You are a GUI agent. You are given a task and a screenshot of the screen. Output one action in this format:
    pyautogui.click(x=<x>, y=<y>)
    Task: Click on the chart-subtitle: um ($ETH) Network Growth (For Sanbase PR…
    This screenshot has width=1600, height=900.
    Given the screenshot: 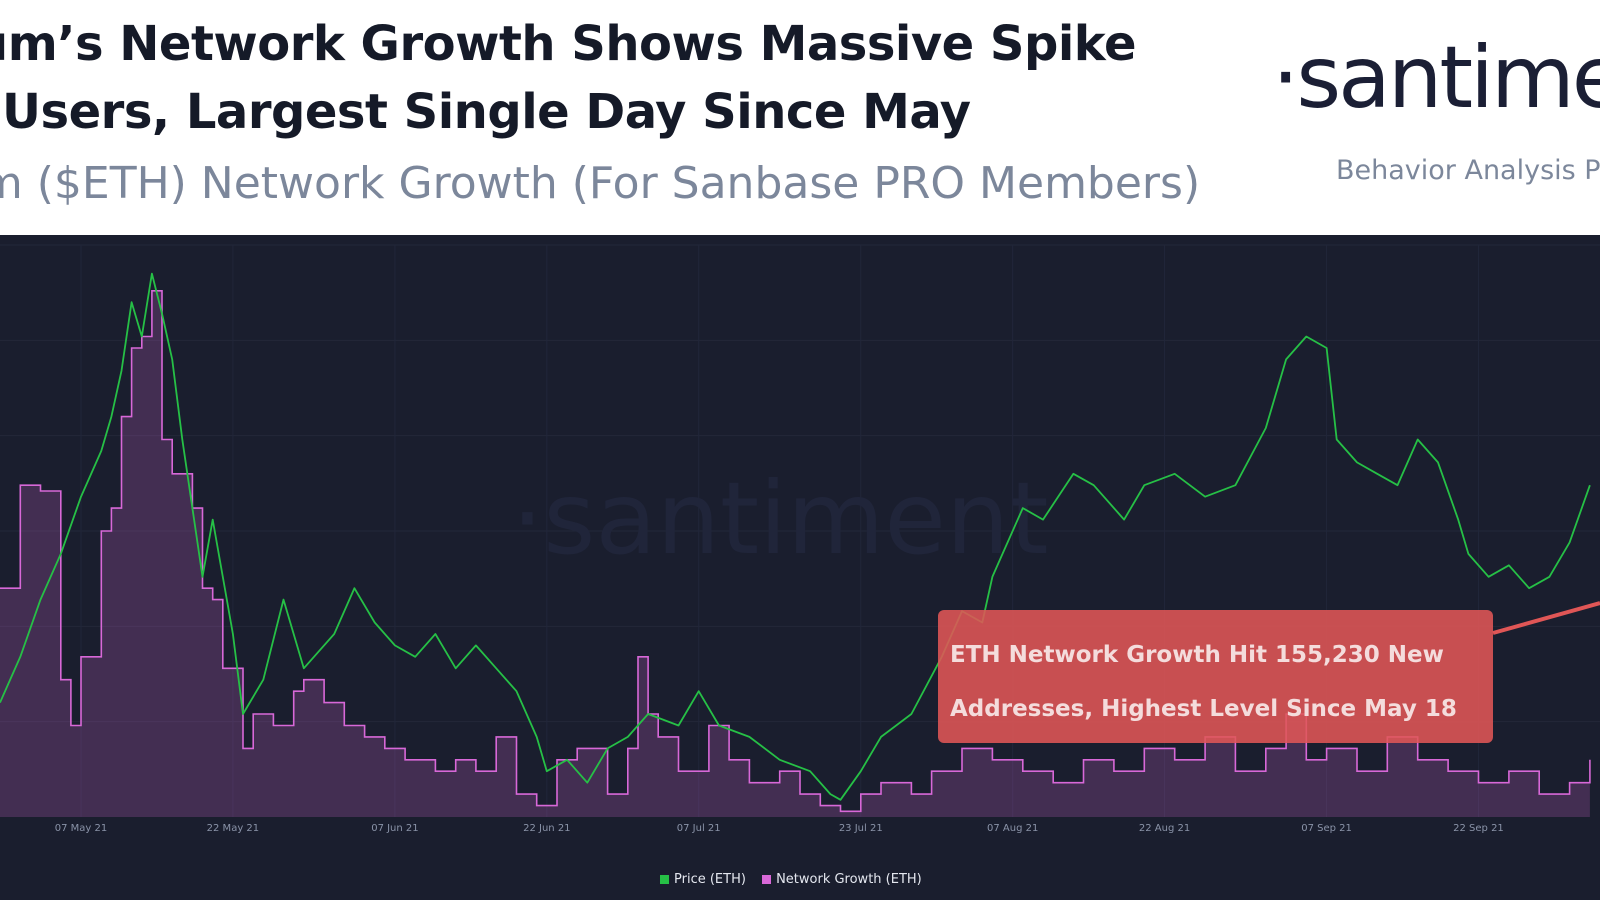 What is the action you would take?
    pyautogui.click(x=600, y=183)
    